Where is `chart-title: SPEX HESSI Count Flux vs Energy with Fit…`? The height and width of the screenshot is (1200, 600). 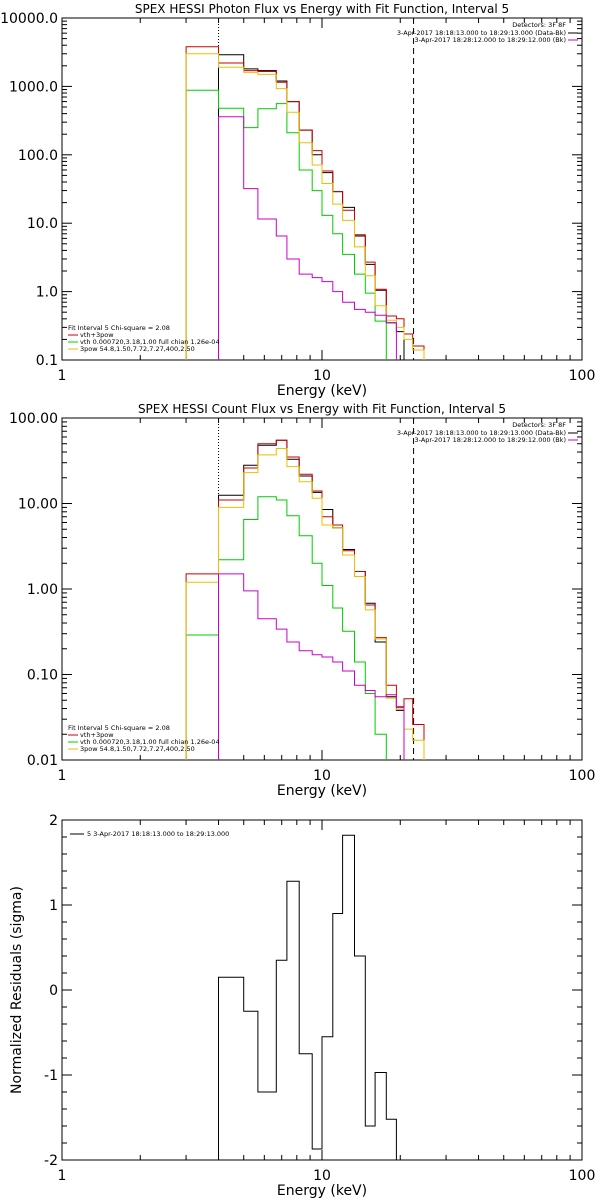 chart-title: SPEX HESSI Count Flux vs Energy with Fit… is located at coordinates (322, 409).